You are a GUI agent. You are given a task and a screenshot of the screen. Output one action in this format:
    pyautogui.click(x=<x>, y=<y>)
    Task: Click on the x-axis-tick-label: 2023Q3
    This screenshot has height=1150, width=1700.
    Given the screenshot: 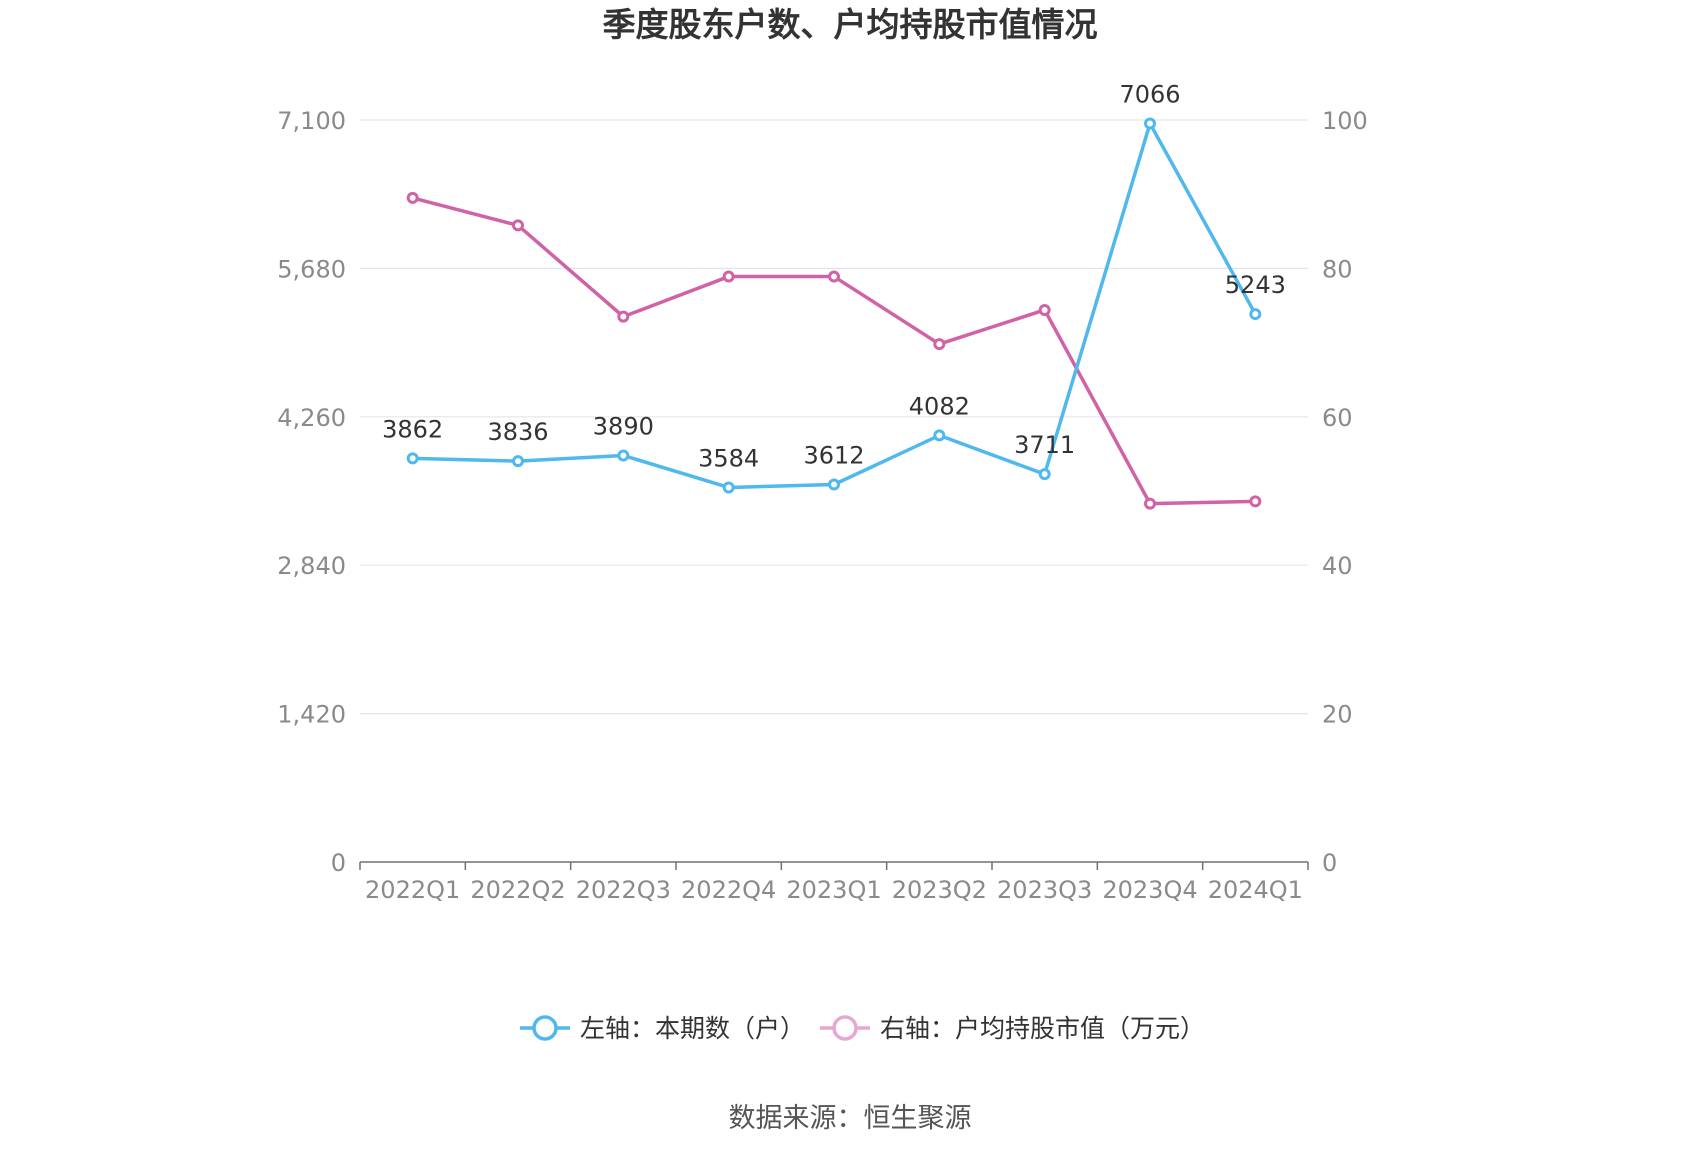 What is the action you would take?
    pyautogui.click(x=1044, y=890)
    